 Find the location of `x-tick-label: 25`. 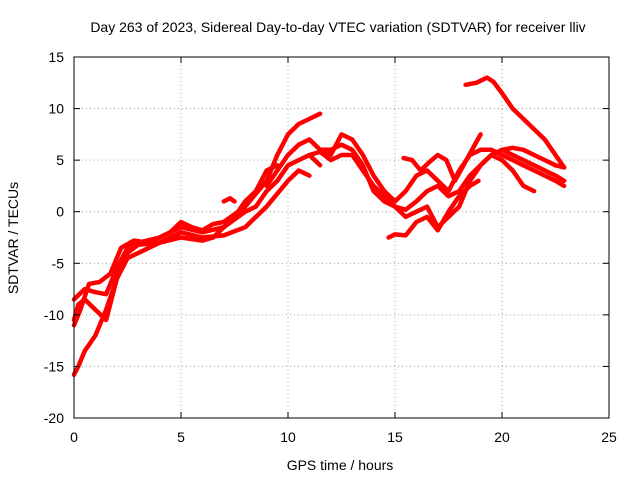

x-tick-label: 25 is located at coordinates (609, 437).